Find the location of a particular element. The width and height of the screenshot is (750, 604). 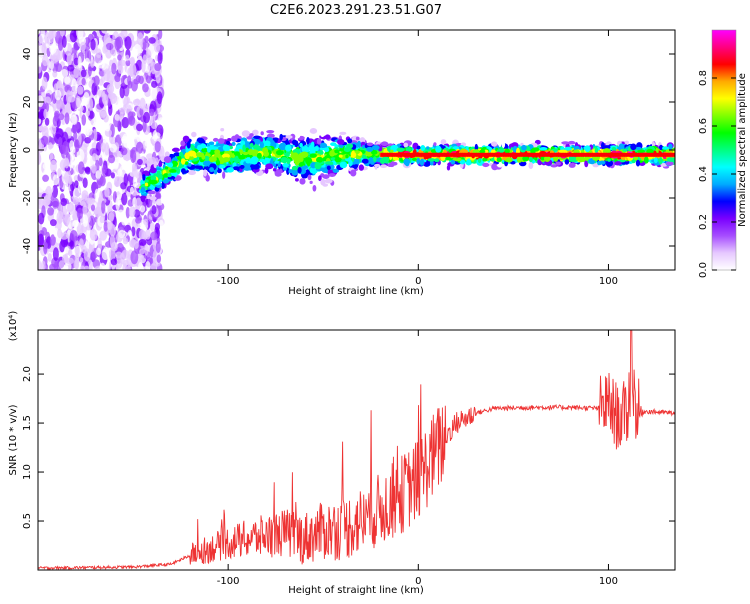

x-tick-label: -100 is located at coordinates (228, 581).